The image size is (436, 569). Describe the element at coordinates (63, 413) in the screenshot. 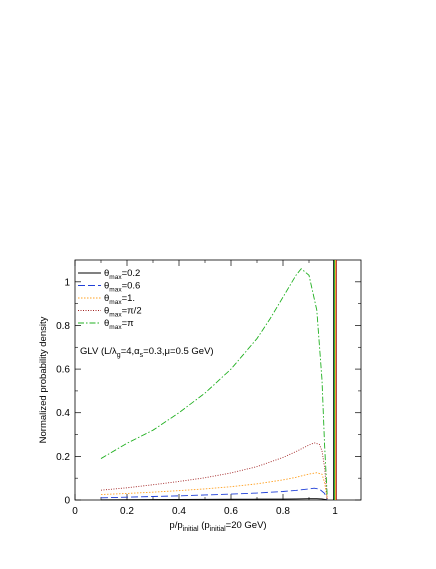

I see `y-tick-label: 0.4` at that location.